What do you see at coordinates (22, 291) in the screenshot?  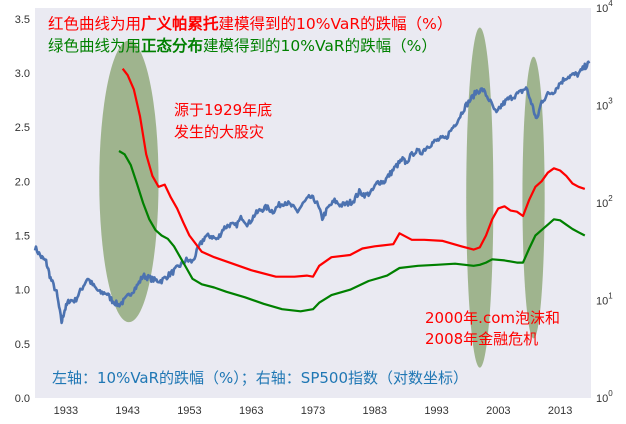 I see `left-tick-label-2: 1.0` at bounding box center [22, 291].